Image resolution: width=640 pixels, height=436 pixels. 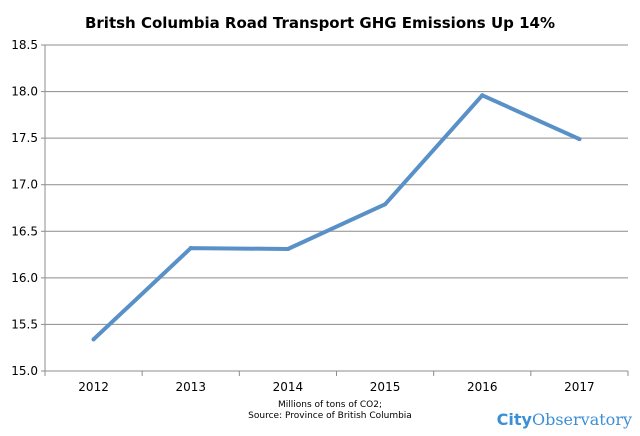 I want to click on logo-city-text: City, so click(x=515, y=419).